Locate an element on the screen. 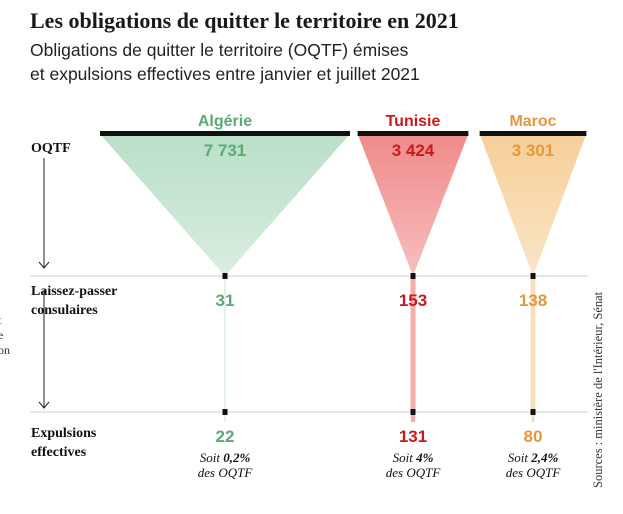 This screenshot has height=514, width=623. funnel-stem-2-maroc is located at coordinates (533, 417).